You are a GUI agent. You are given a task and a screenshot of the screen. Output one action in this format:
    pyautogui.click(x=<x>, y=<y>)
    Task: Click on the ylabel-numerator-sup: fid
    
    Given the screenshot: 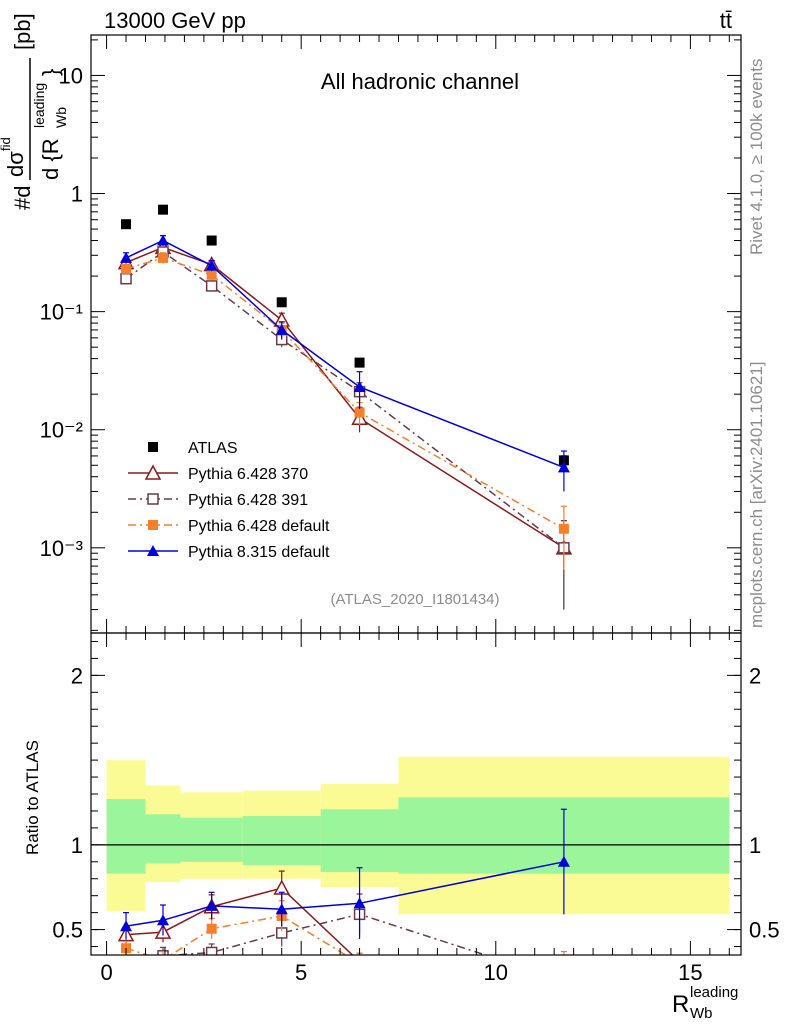 What is the action you would take?
    pyautogui.click(x=6, y=144)
    